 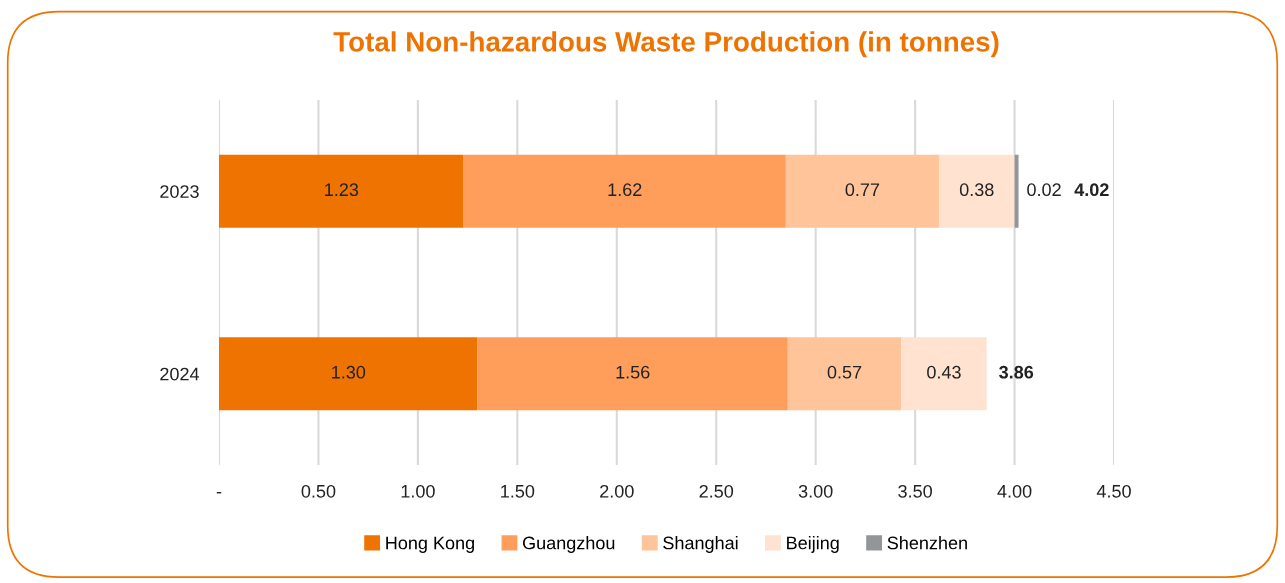 I want to click on x-tick-label: 2.00, so click(x=617, y=491).